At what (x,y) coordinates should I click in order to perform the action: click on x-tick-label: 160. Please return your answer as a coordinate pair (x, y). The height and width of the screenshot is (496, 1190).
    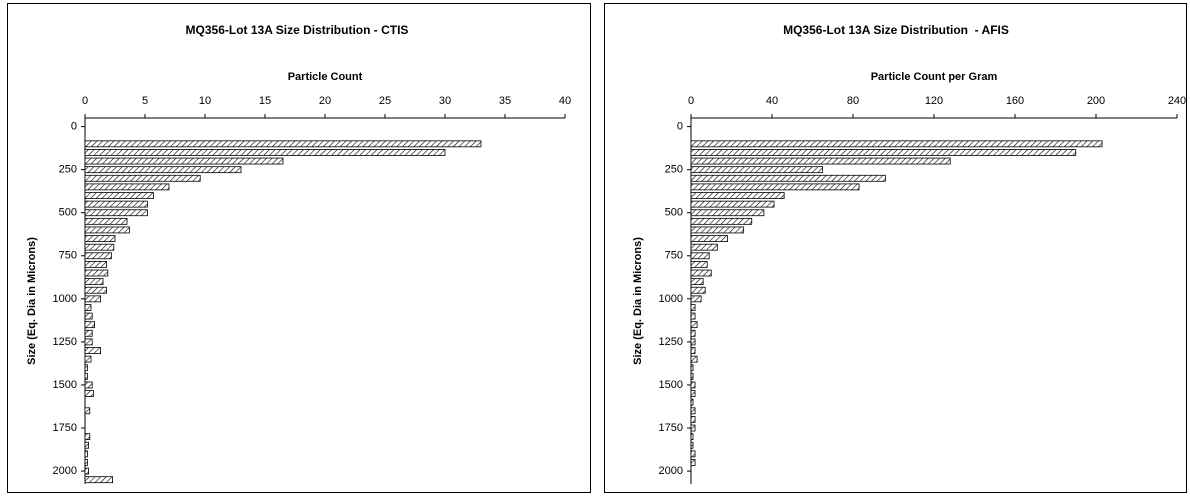
    Looking at the image, I should click on (1015, 101).